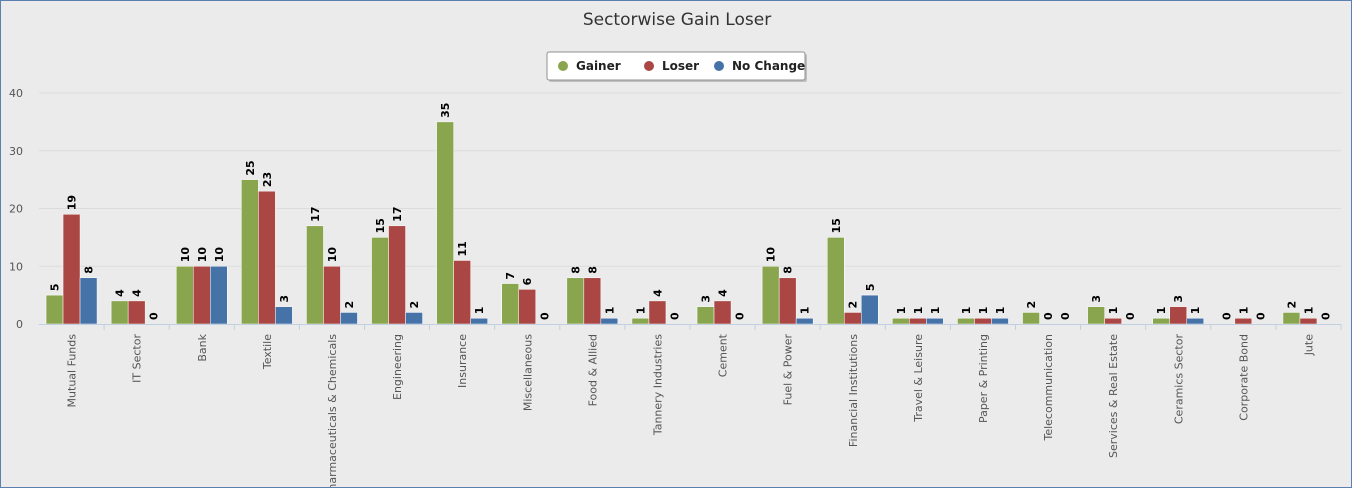 Image resolution: width=1352 pixels, height=488 pixels. I want to click on x-category-label: IT Sector, so click(137, 358).